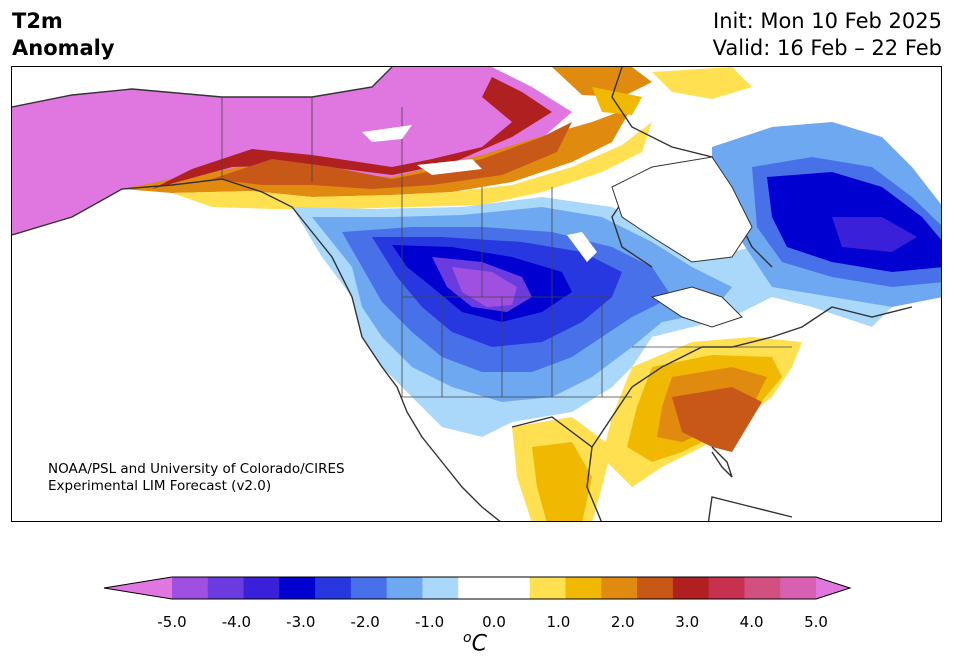 Image resolution: width=954 pixels, height=671 pixels. Describe the element at coordinates (160, 486) in the screenshot. I see `credit-line-2: Experimental LIM Forecast (v2.0)` at that location.